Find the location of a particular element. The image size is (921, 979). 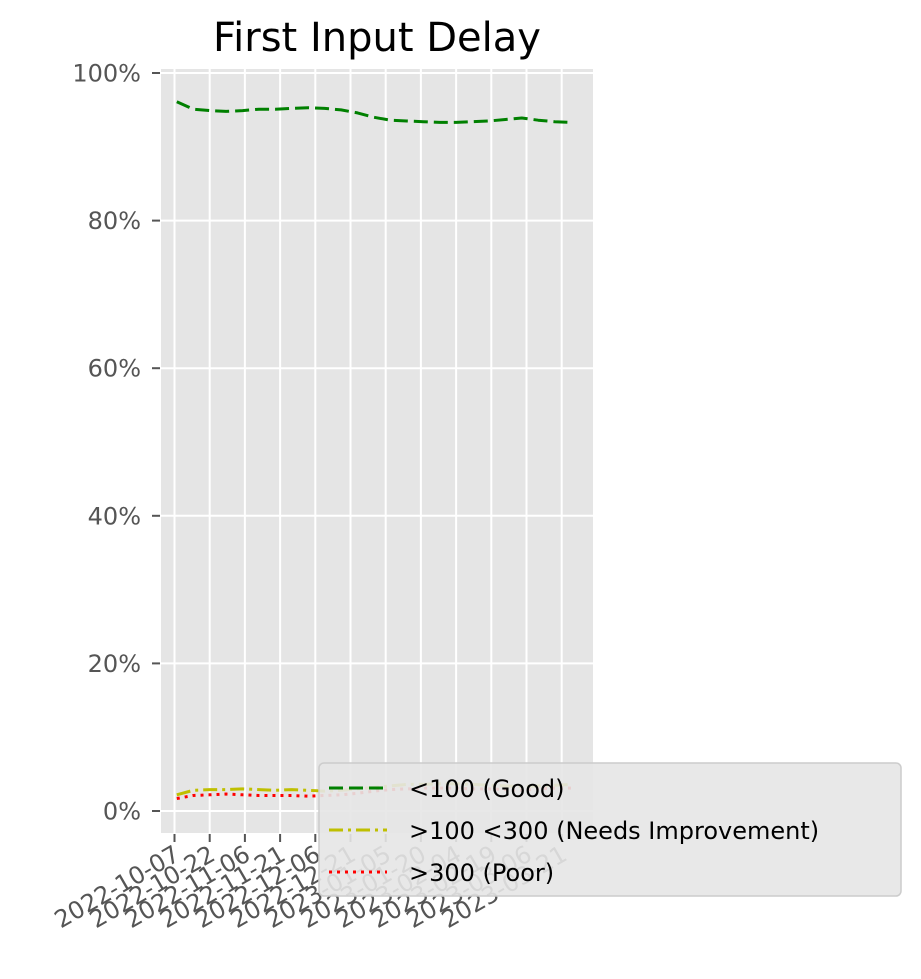

y-tick-label: 80% is located at coordinates (114, 221).